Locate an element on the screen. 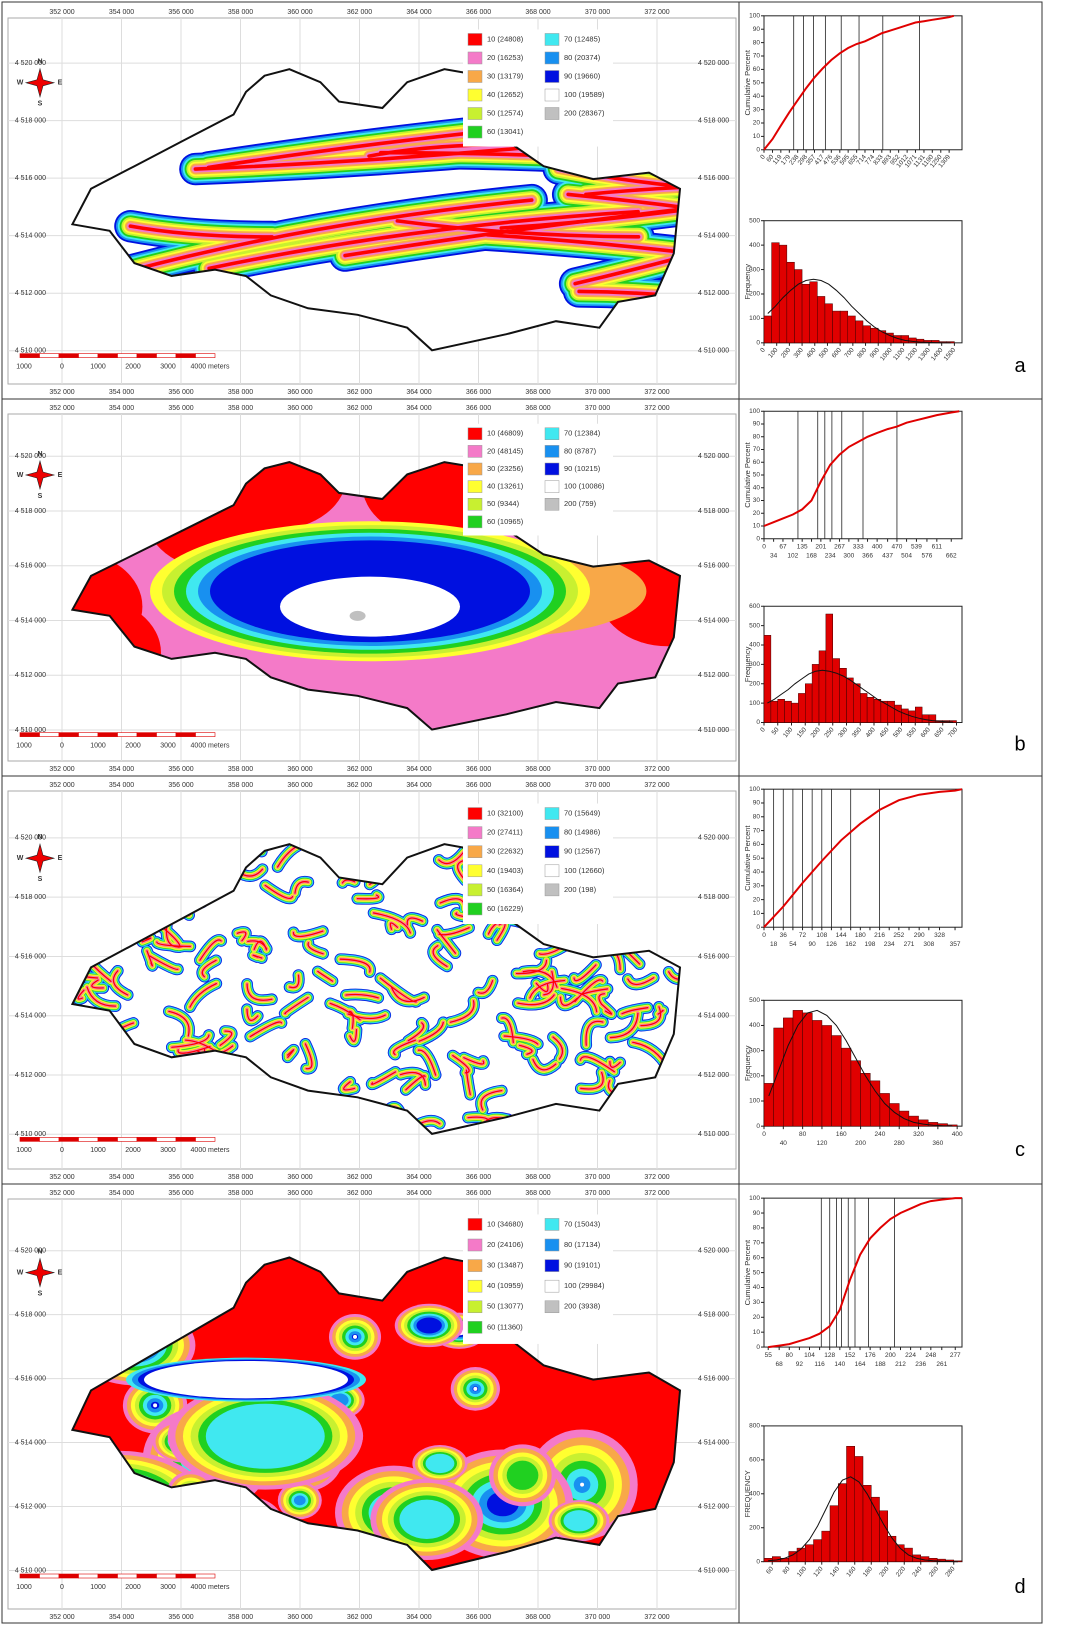 The height and width of the screenshot is (1627, 1072). map-x-label: 356 000 is located at coordinates (180, 12).